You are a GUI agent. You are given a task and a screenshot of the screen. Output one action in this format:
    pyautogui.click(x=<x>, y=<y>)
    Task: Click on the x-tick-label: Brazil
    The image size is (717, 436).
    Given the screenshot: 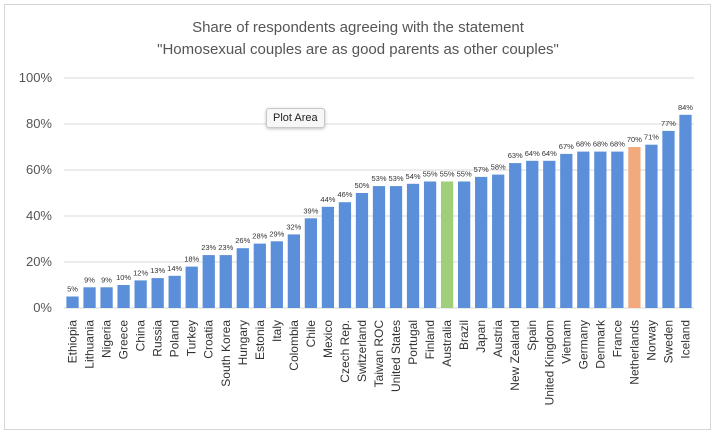 What is the action you would take?
    pyautogui.click(x=464, y=335)
    